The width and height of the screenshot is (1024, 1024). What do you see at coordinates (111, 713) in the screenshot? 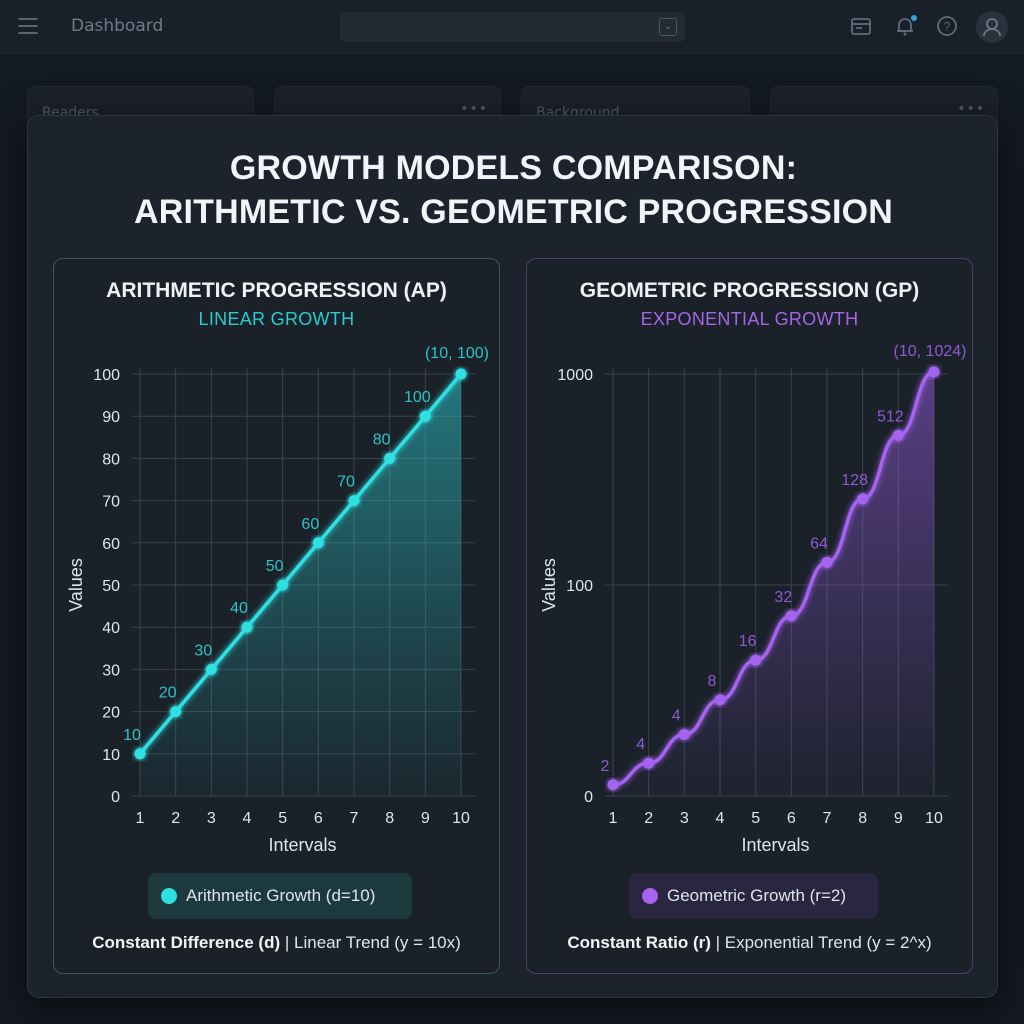
I see `y-tick-label: 20` at bounding box center [111, 713].